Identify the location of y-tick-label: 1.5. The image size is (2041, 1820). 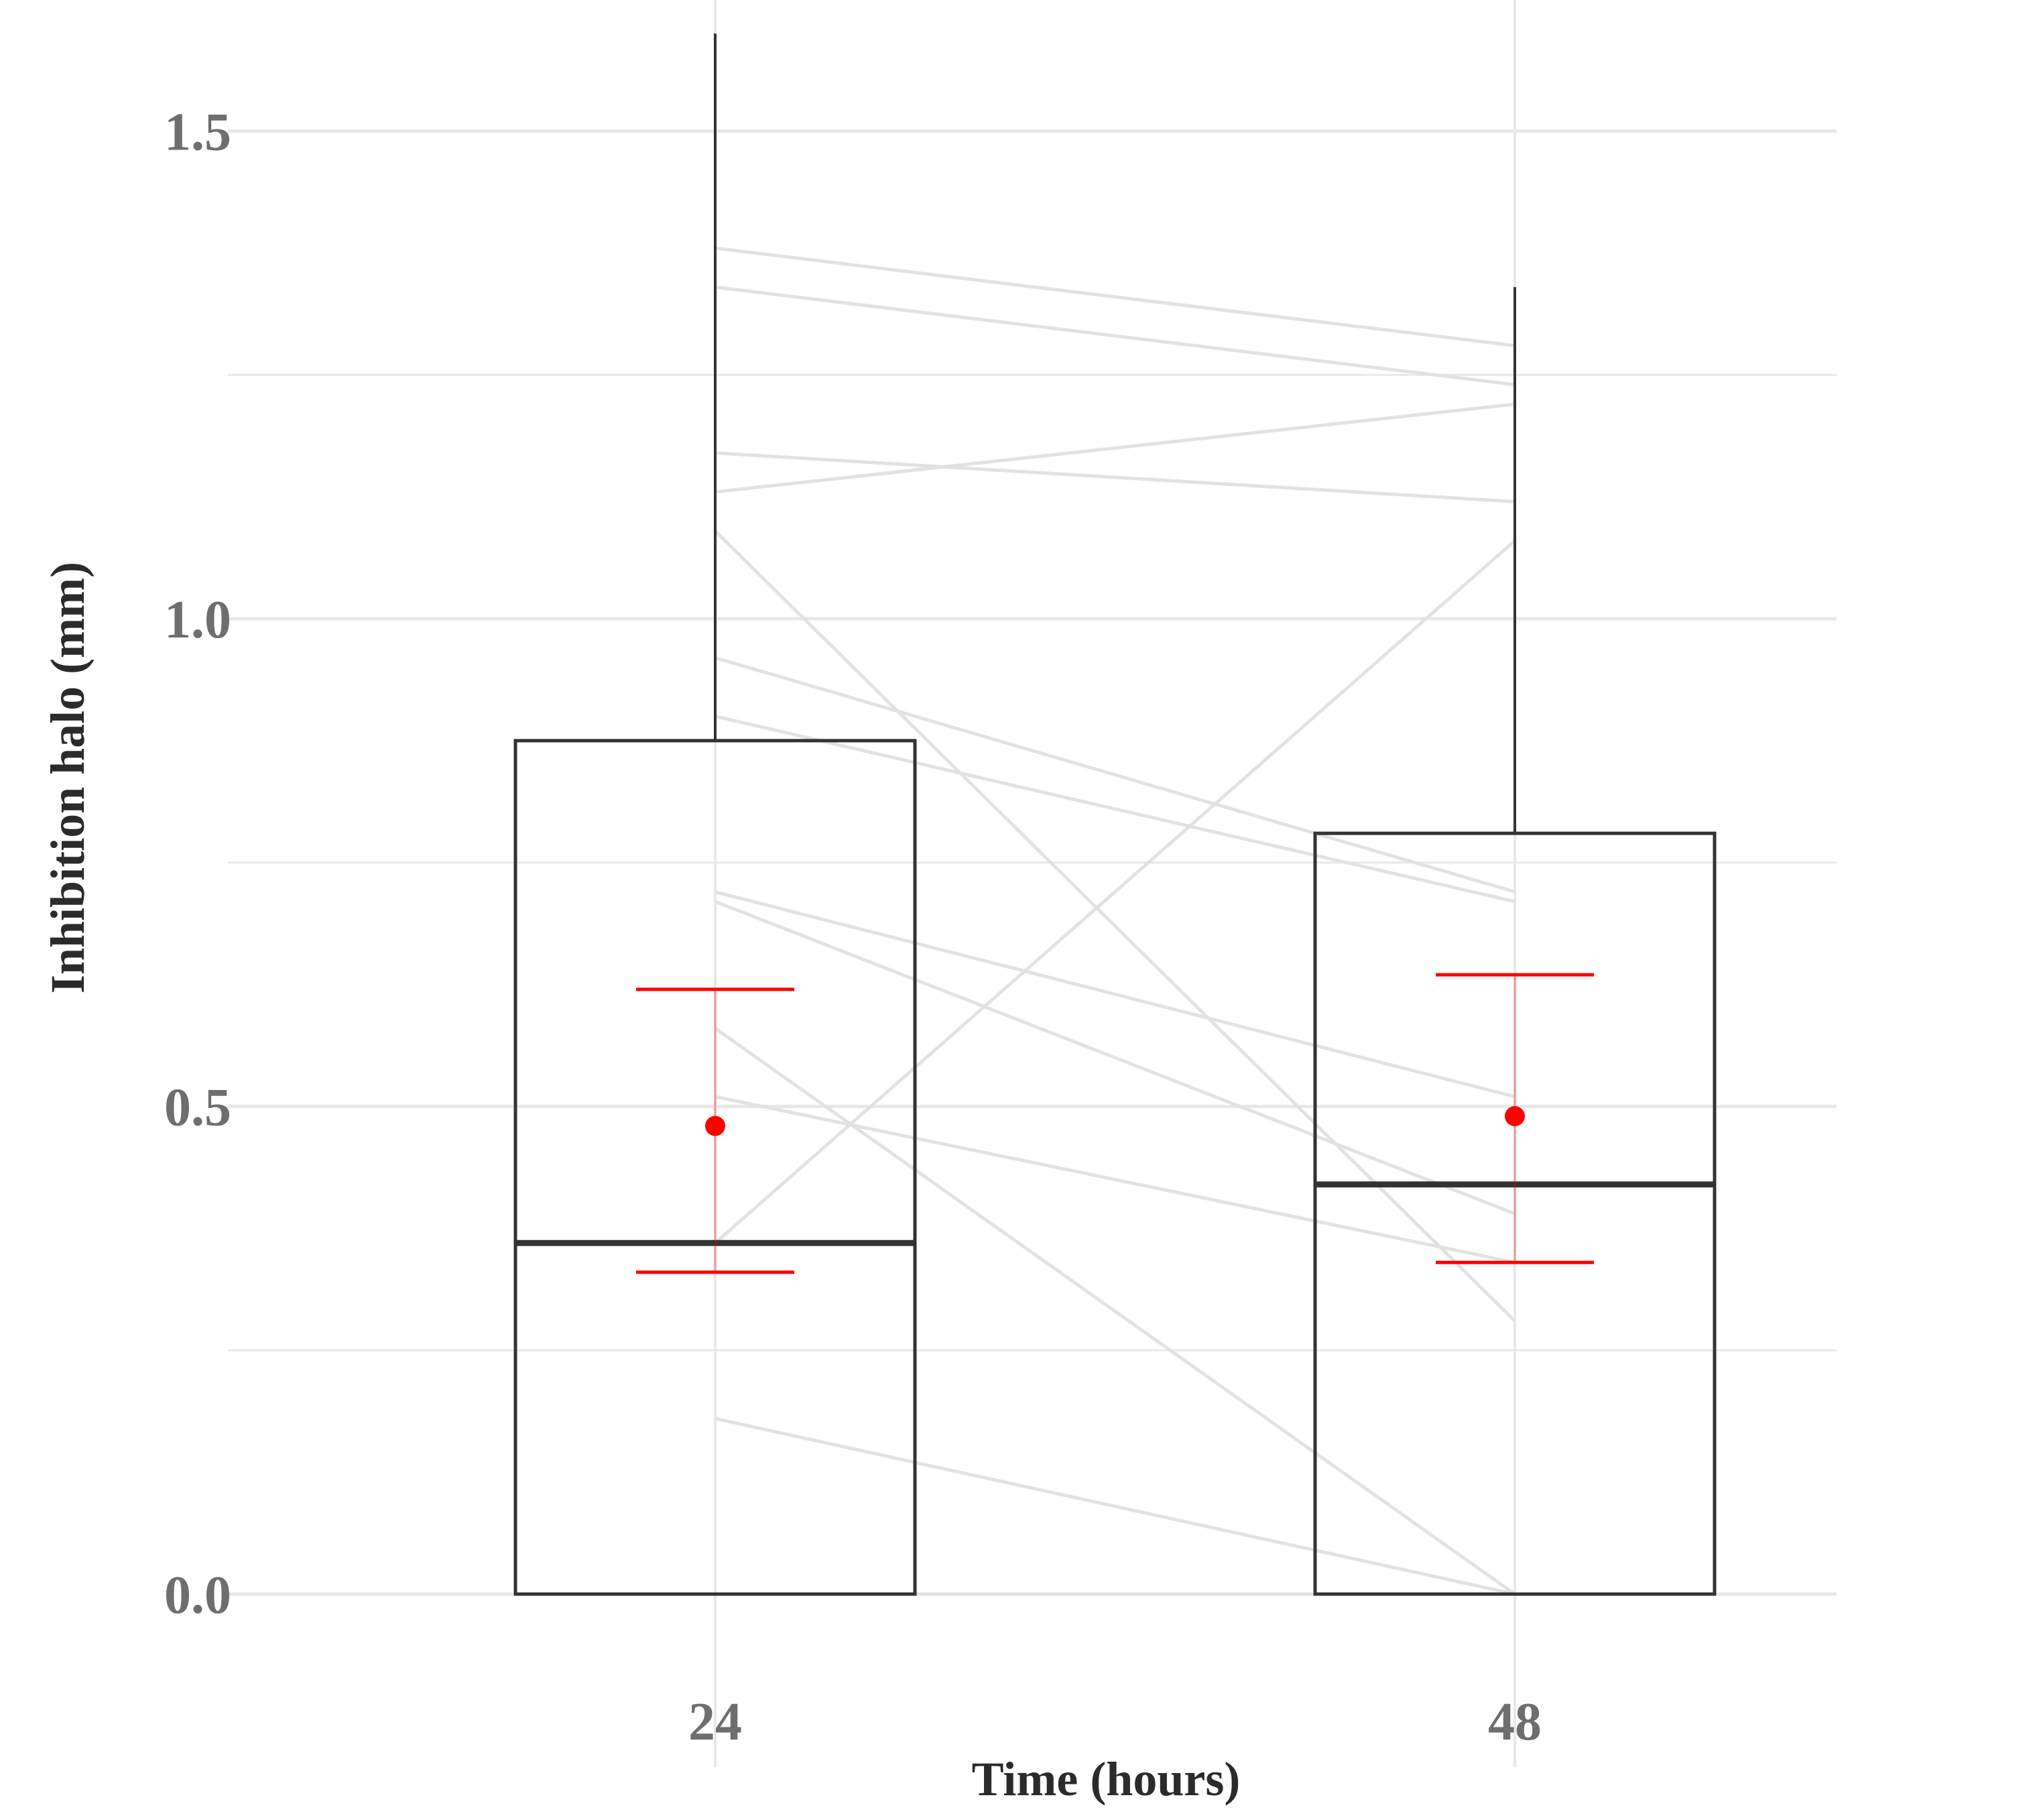
(197, 132).